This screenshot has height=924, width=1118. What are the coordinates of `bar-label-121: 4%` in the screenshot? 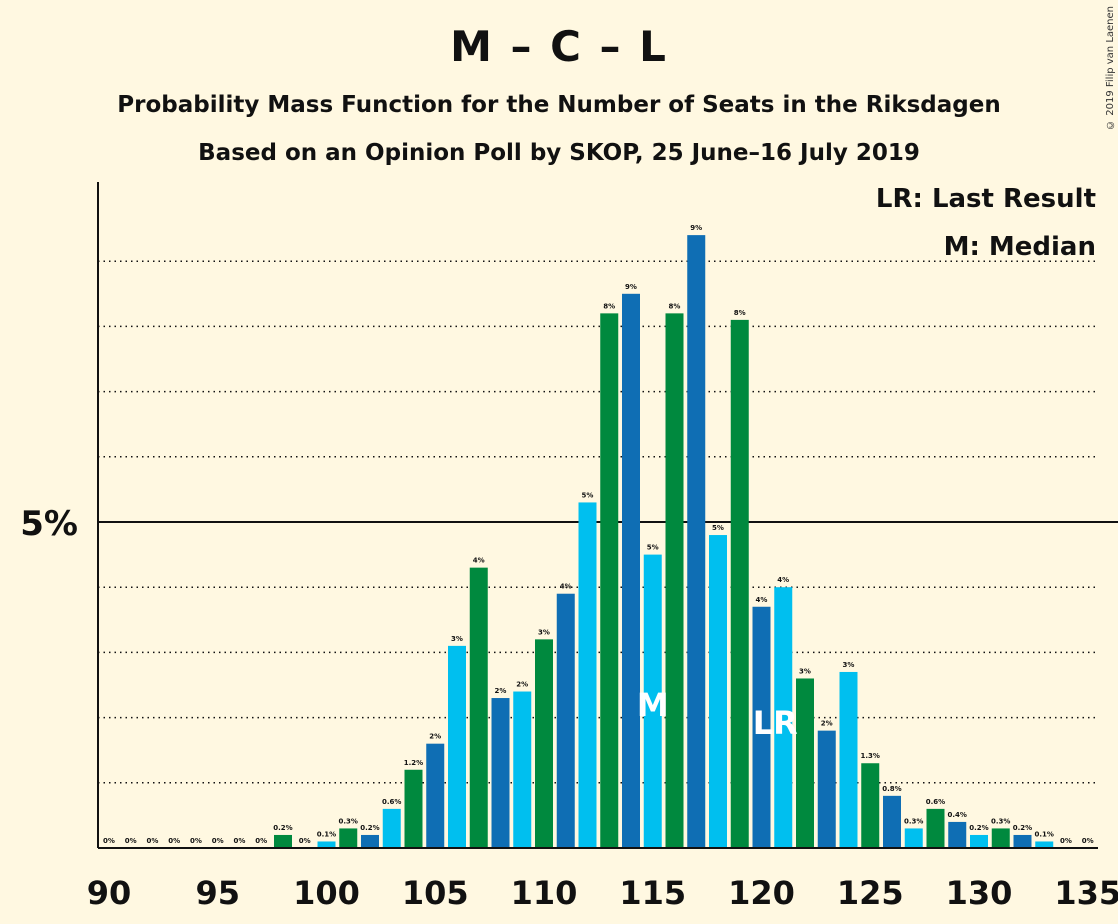 It's located at (783, 580).